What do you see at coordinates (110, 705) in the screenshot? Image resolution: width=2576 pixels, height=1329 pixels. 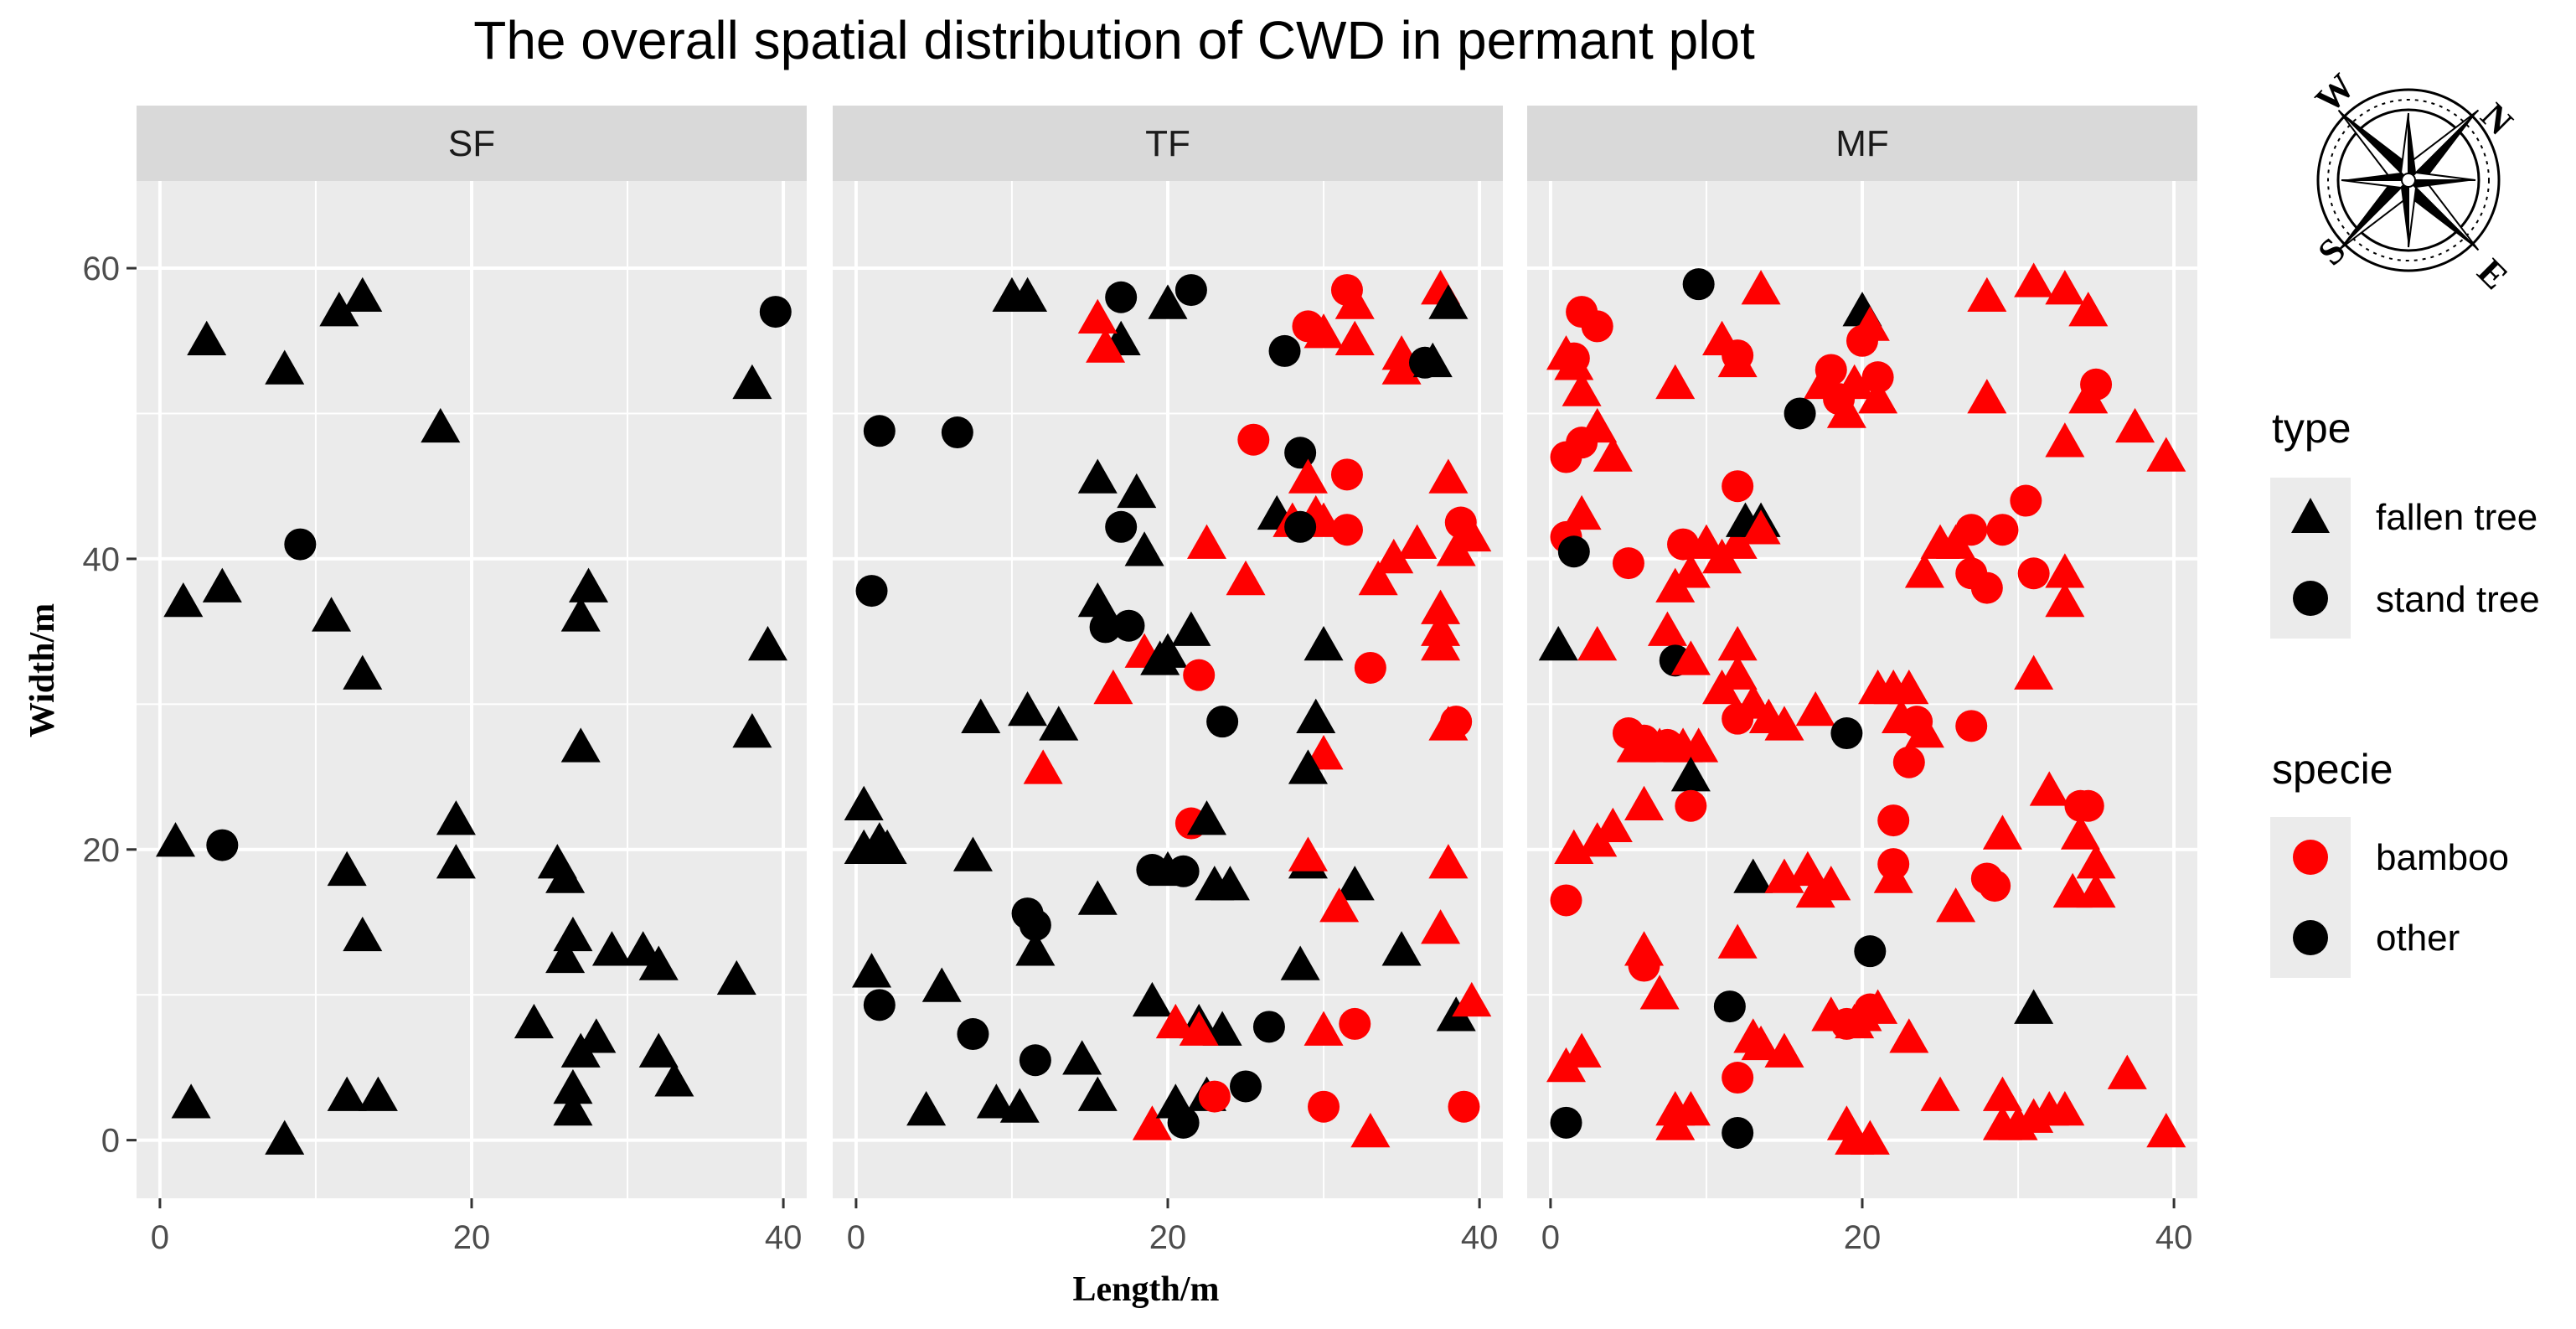 I see `y-axis-ticks: 0 20 40 60` at bounding box center [110, 705].